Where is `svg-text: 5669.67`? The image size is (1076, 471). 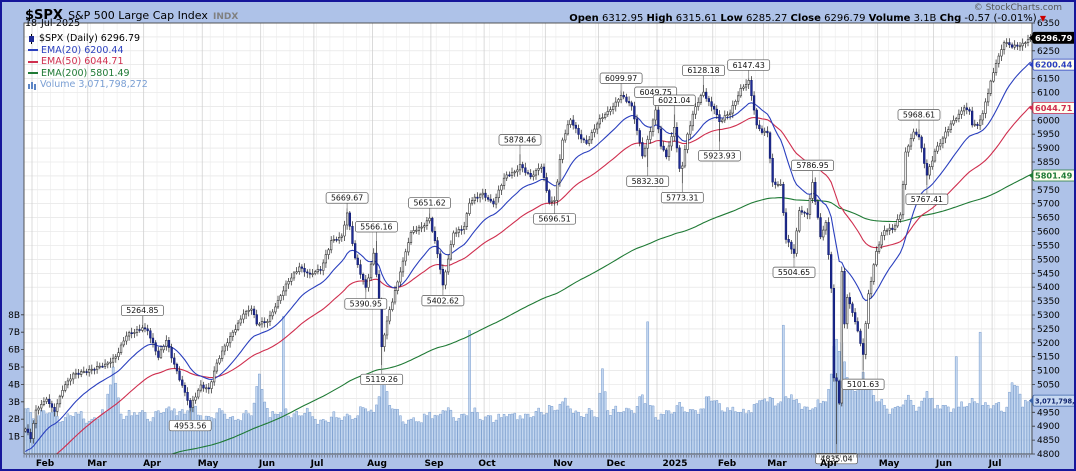
svg-text: 5669.67 is located at coordinates (347, 198).